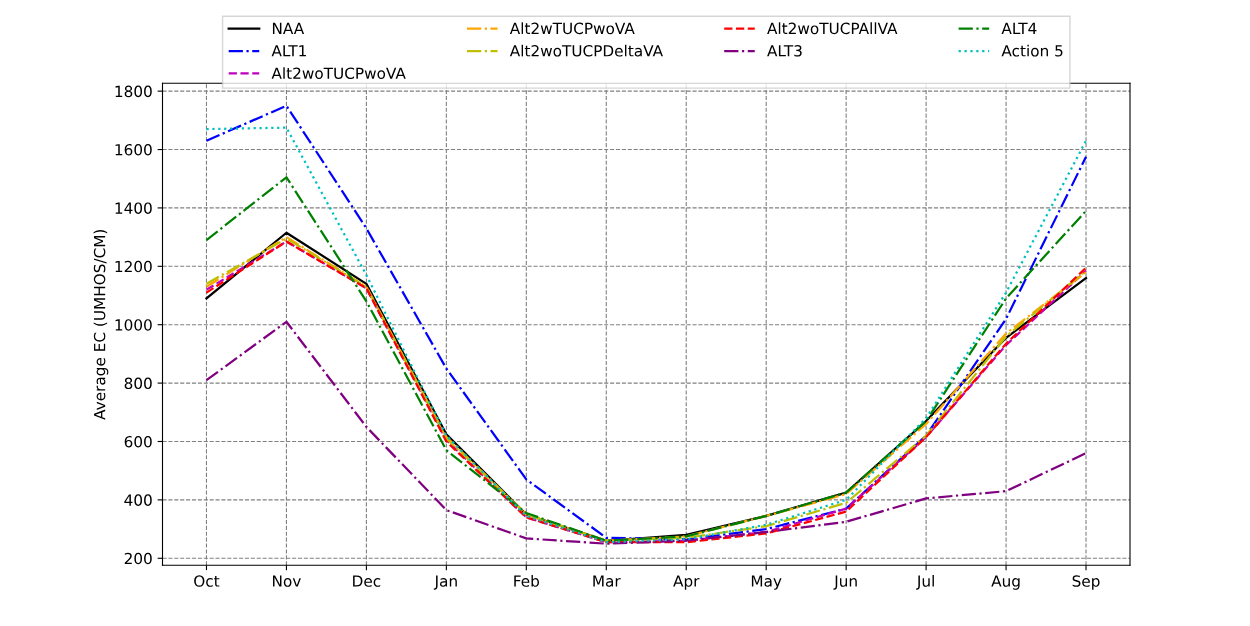 Image resolution: width=1250 pixels, height=626 pixels. Describe the element at coordinates (766, 582) in the screenshot. I see `x-tick-label: May` at that location.